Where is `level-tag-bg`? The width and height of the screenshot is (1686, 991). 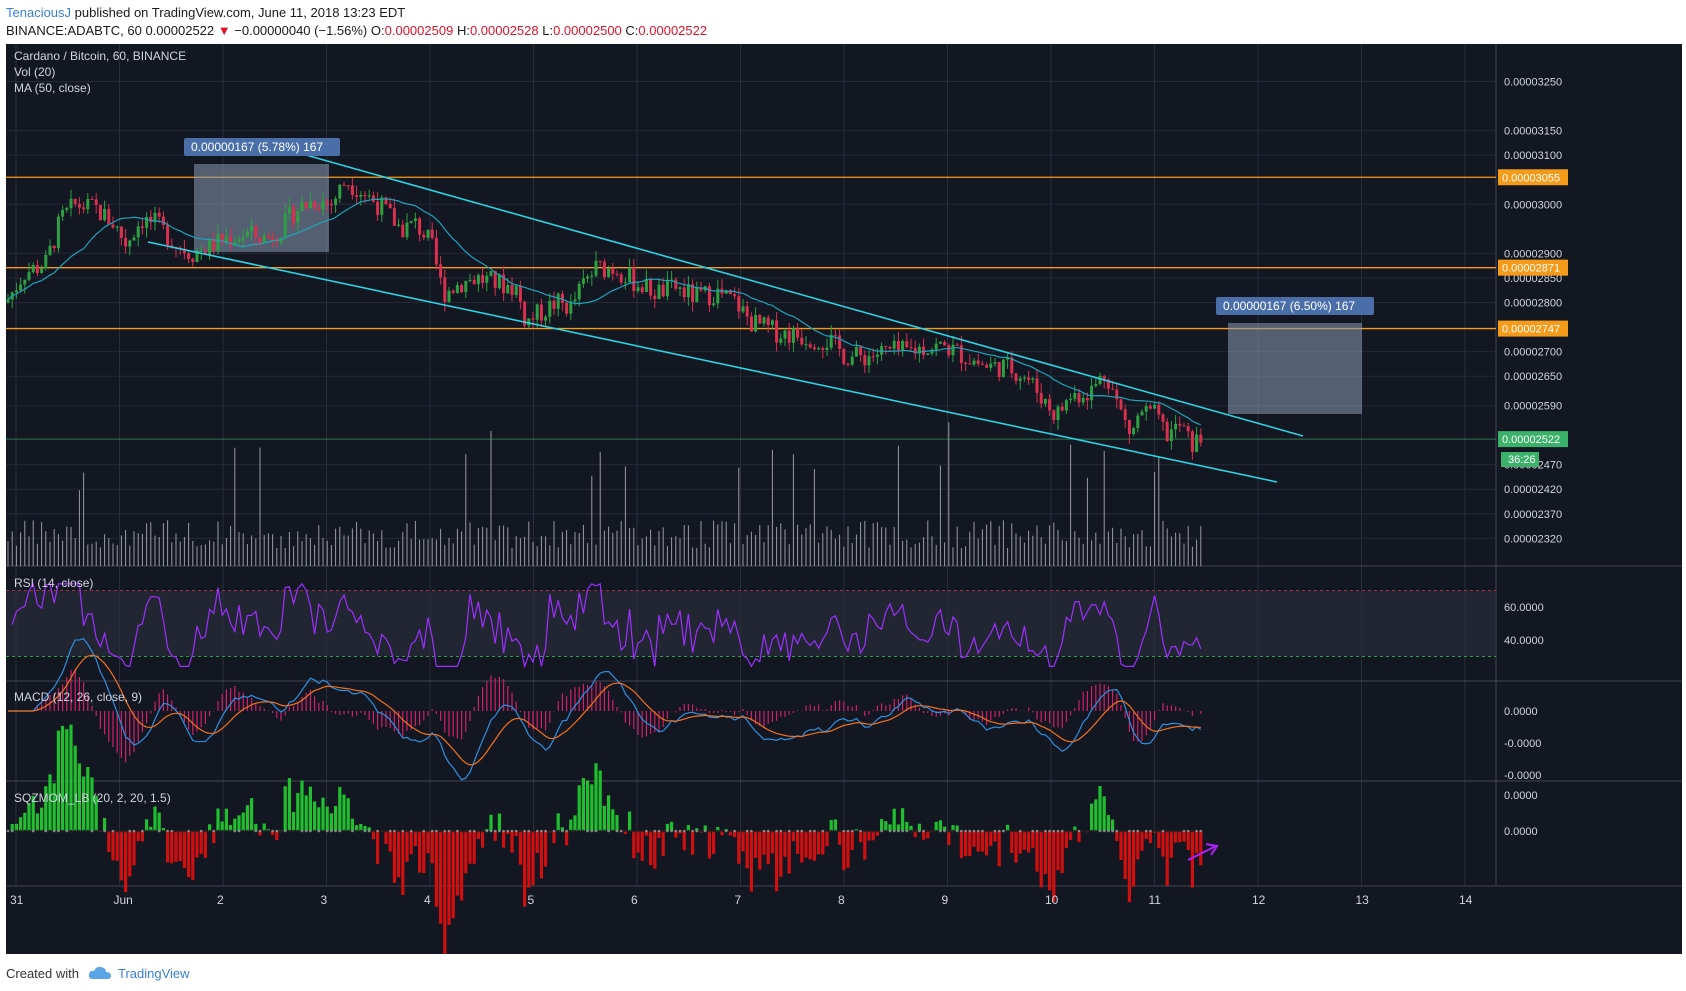
level-tag-bg is located at coordinates (1533, 267).